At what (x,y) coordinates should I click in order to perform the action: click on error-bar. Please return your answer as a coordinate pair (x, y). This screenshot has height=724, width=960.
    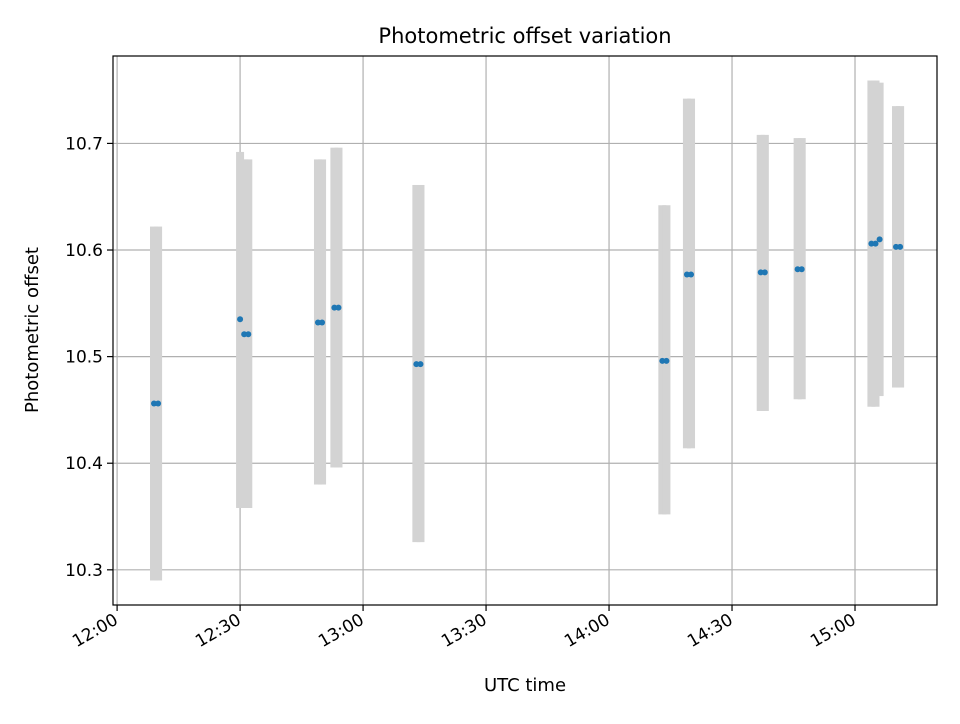
    Looking at the image, I should click on (240, 329).